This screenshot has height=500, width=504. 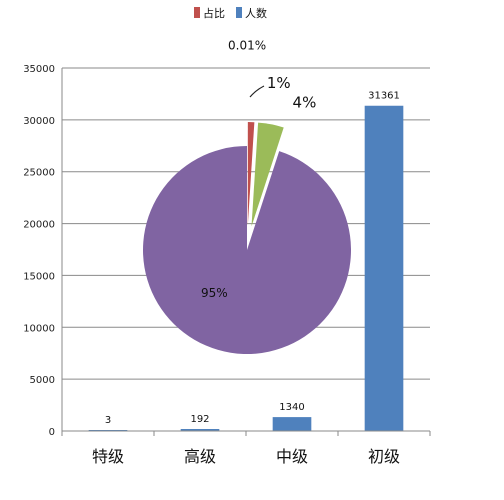 I want to click on y-axis: 0 5000 10000 15000 20000 25000 30000 35000, so click(x=43, y=251).